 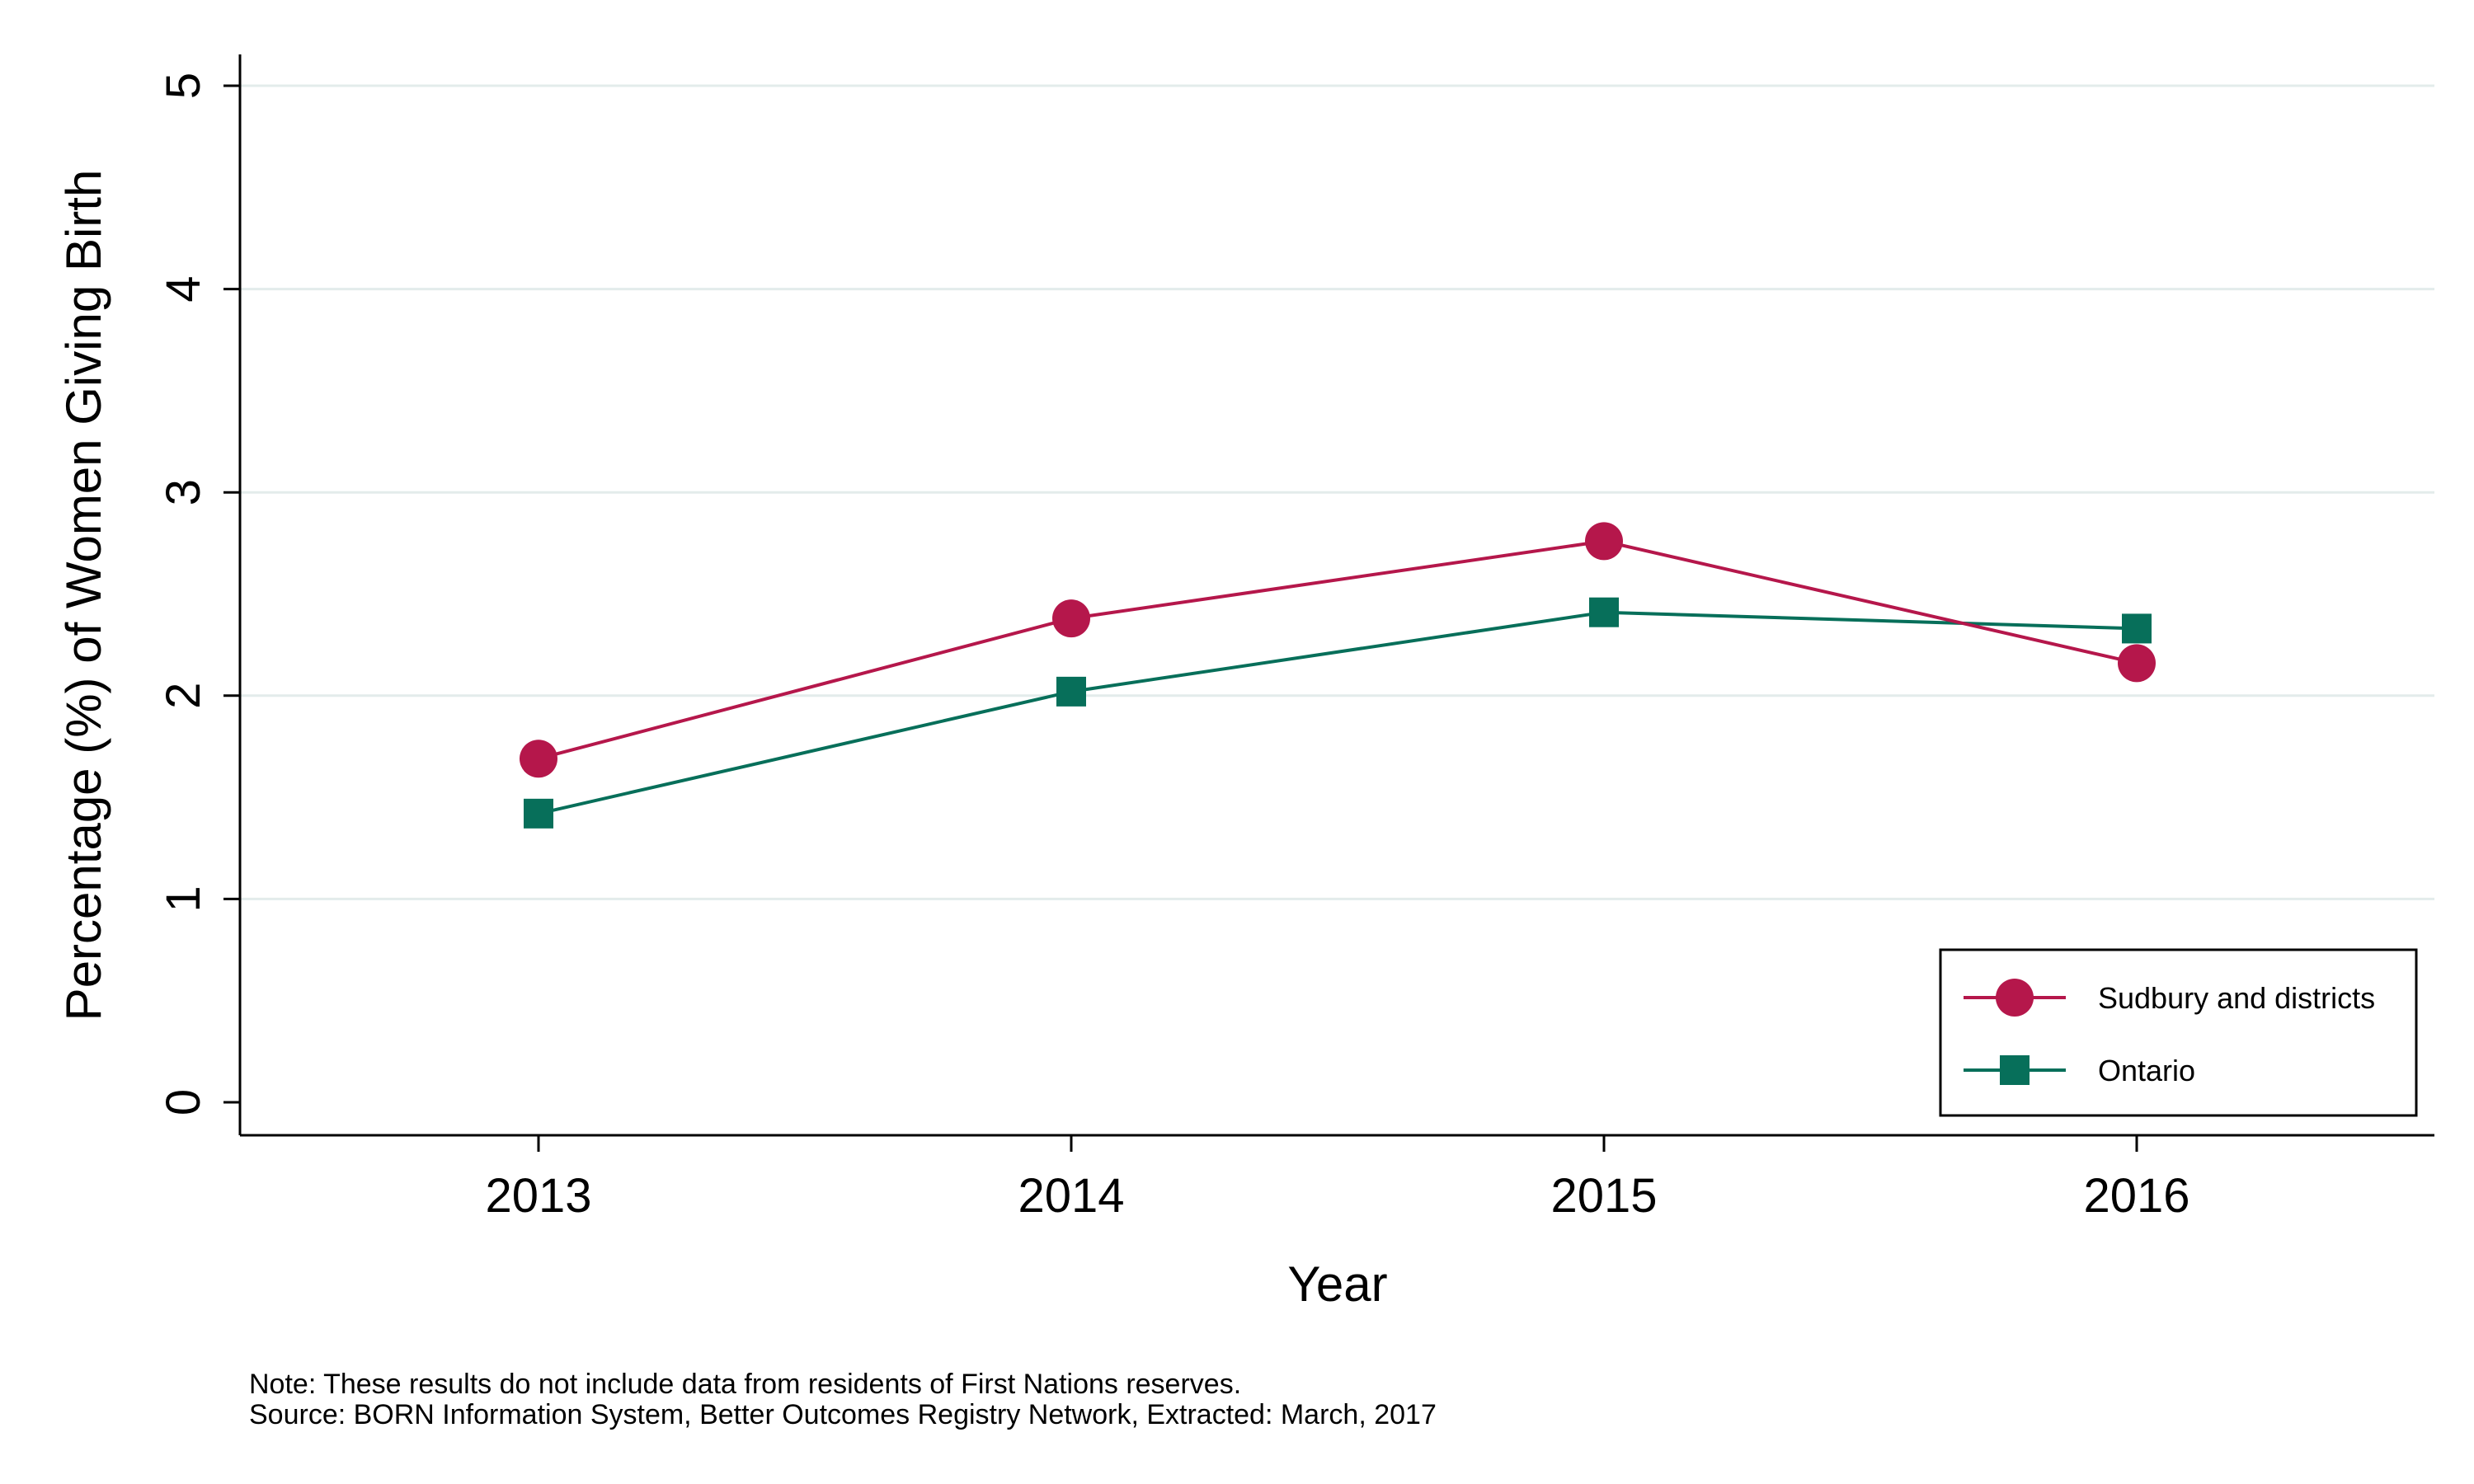 I want to click on y-tick-label: 5, so click(x=183, y=86).